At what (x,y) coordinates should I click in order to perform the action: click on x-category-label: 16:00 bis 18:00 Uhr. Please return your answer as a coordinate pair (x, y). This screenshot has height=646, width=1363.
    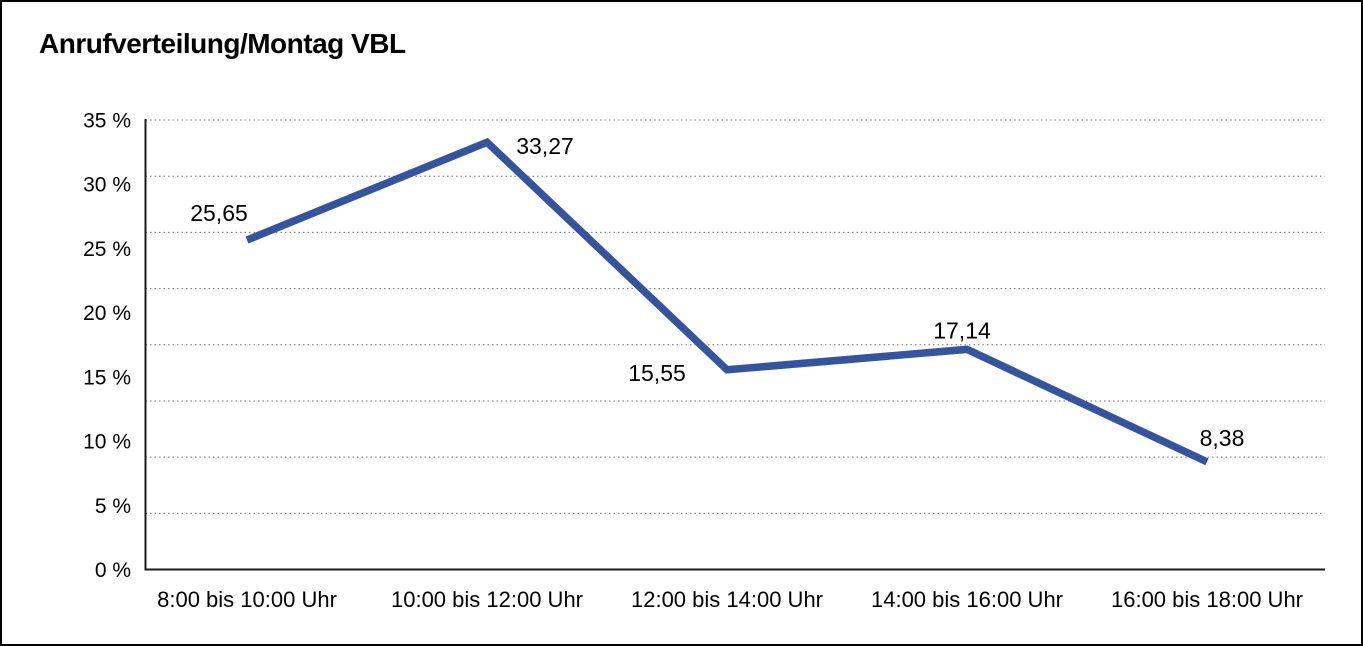
    Looking at the image, I should click on (1207, 599).